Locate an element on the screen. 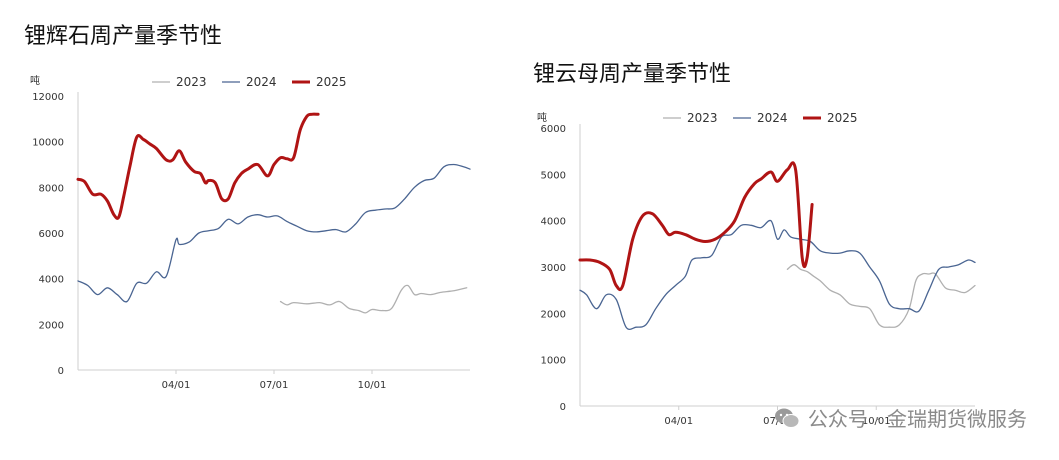 This screenshot has width=1059, height=460. y-tick-label: 5000 is located at coordinates (553, 175).